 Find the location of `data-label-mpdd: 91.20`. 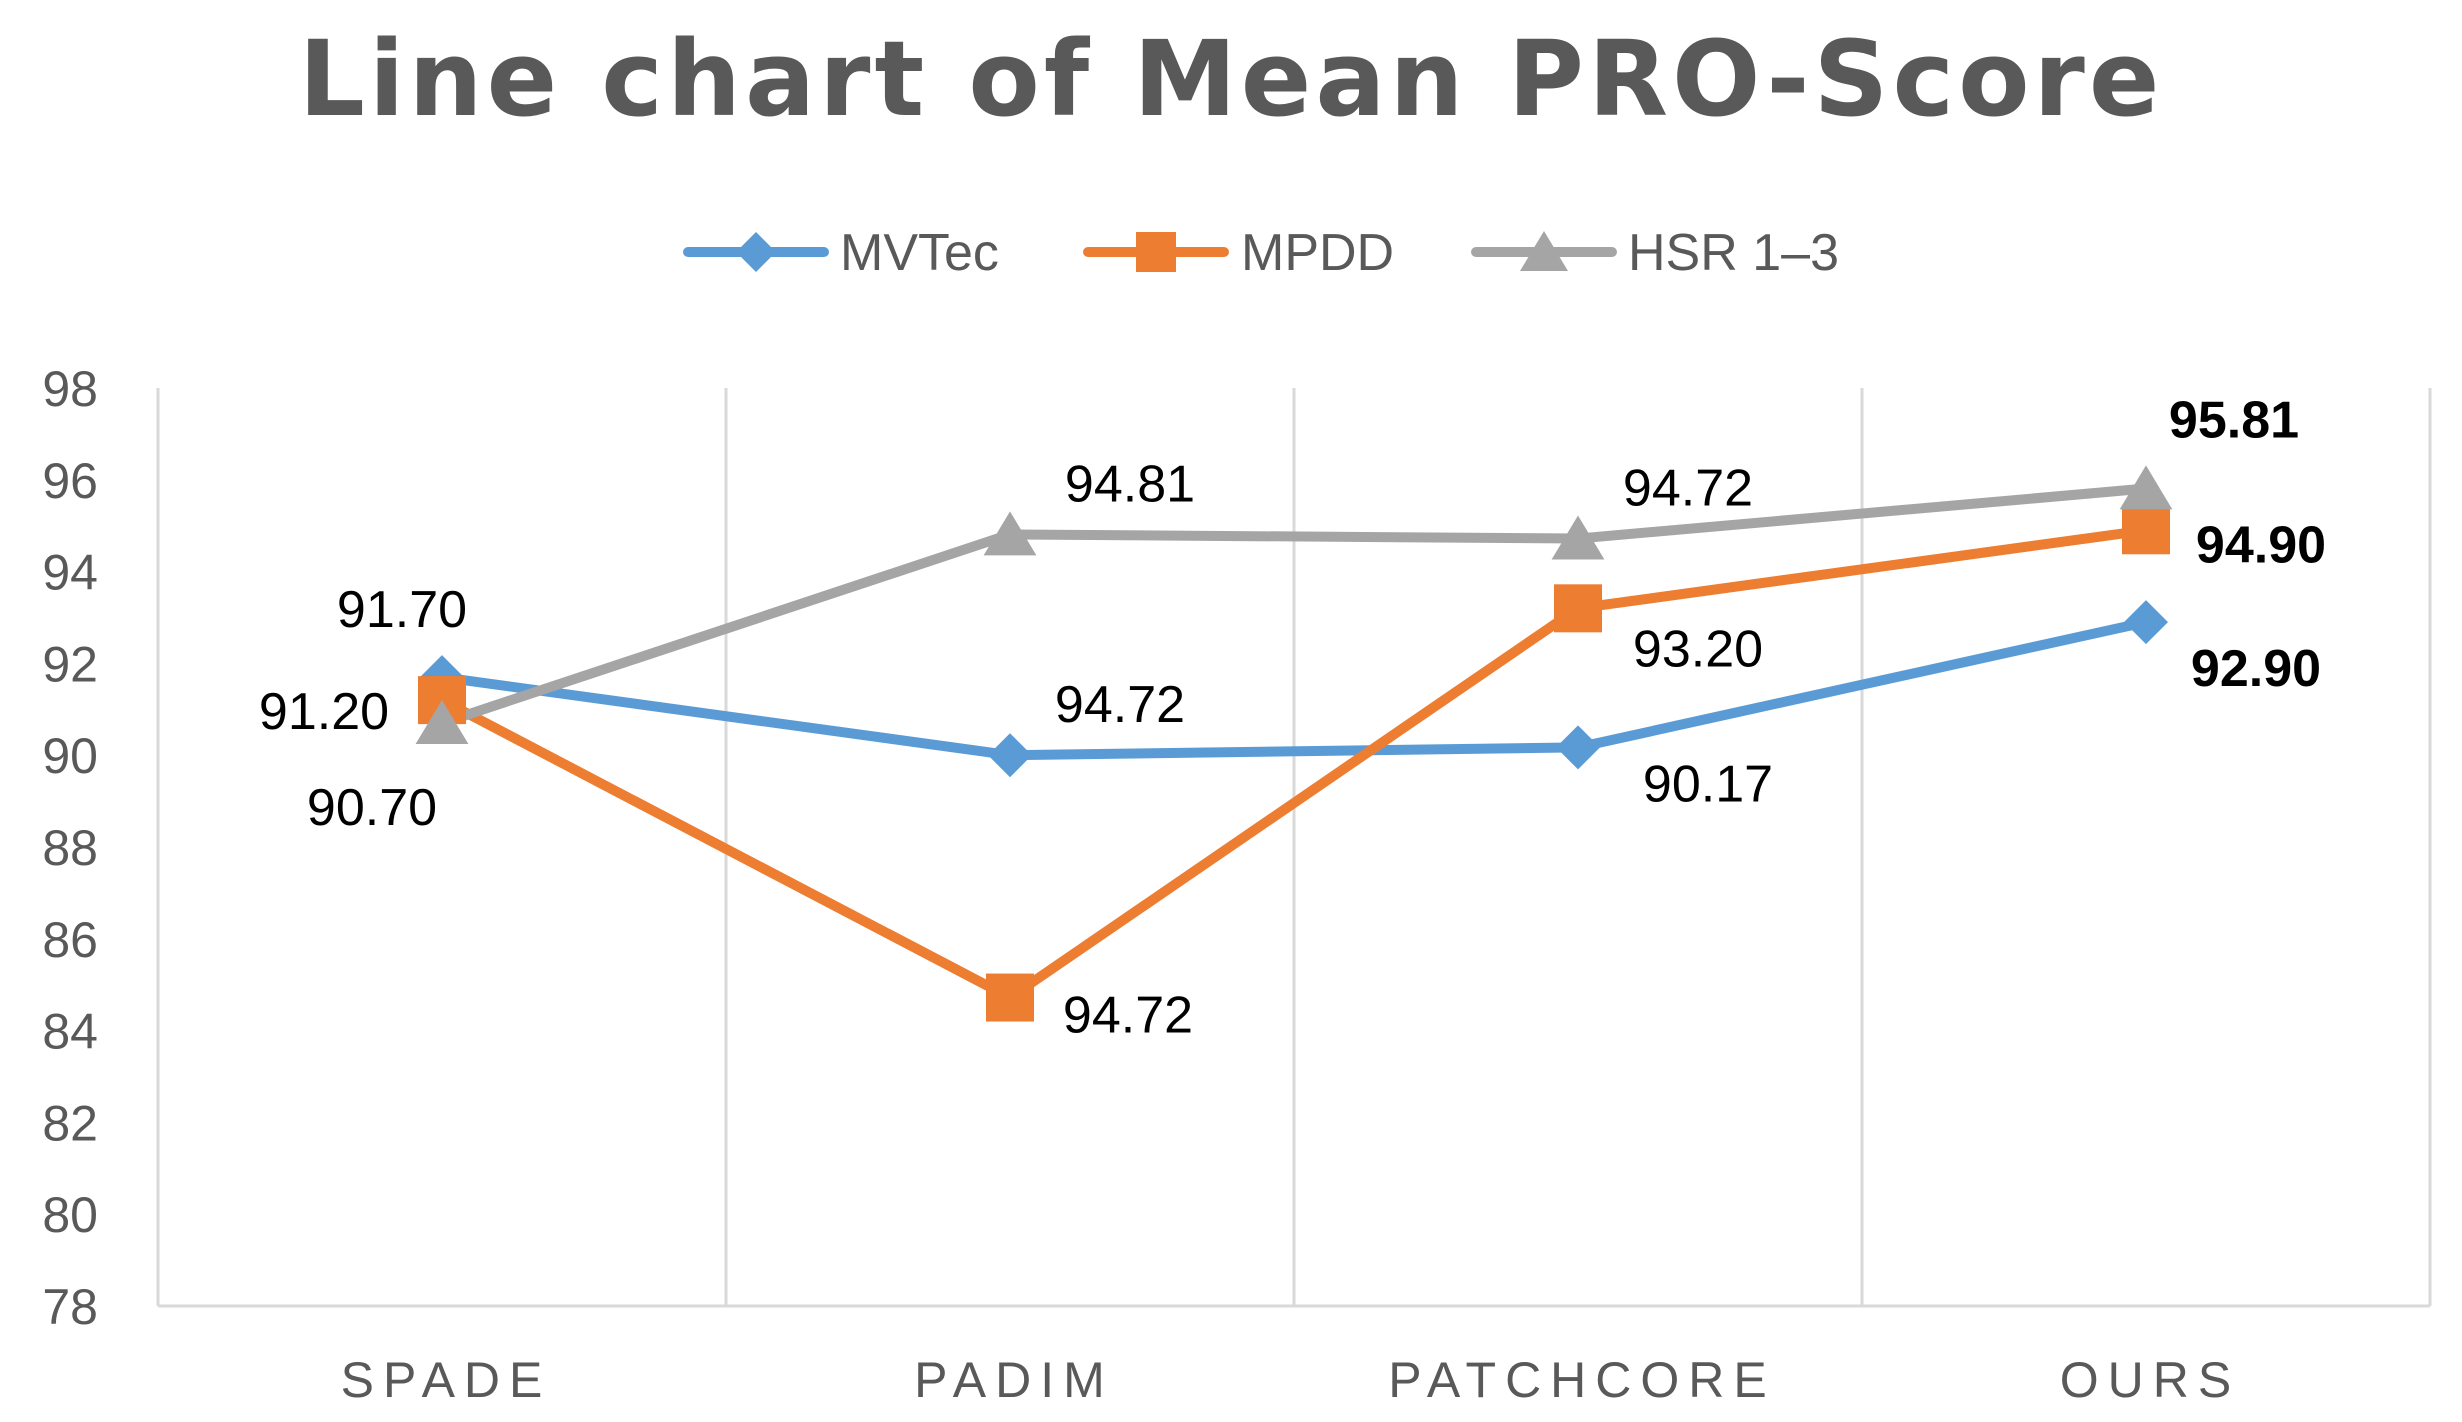

data-label-mpdd: 91.20 is located at coordinates (324, 712).